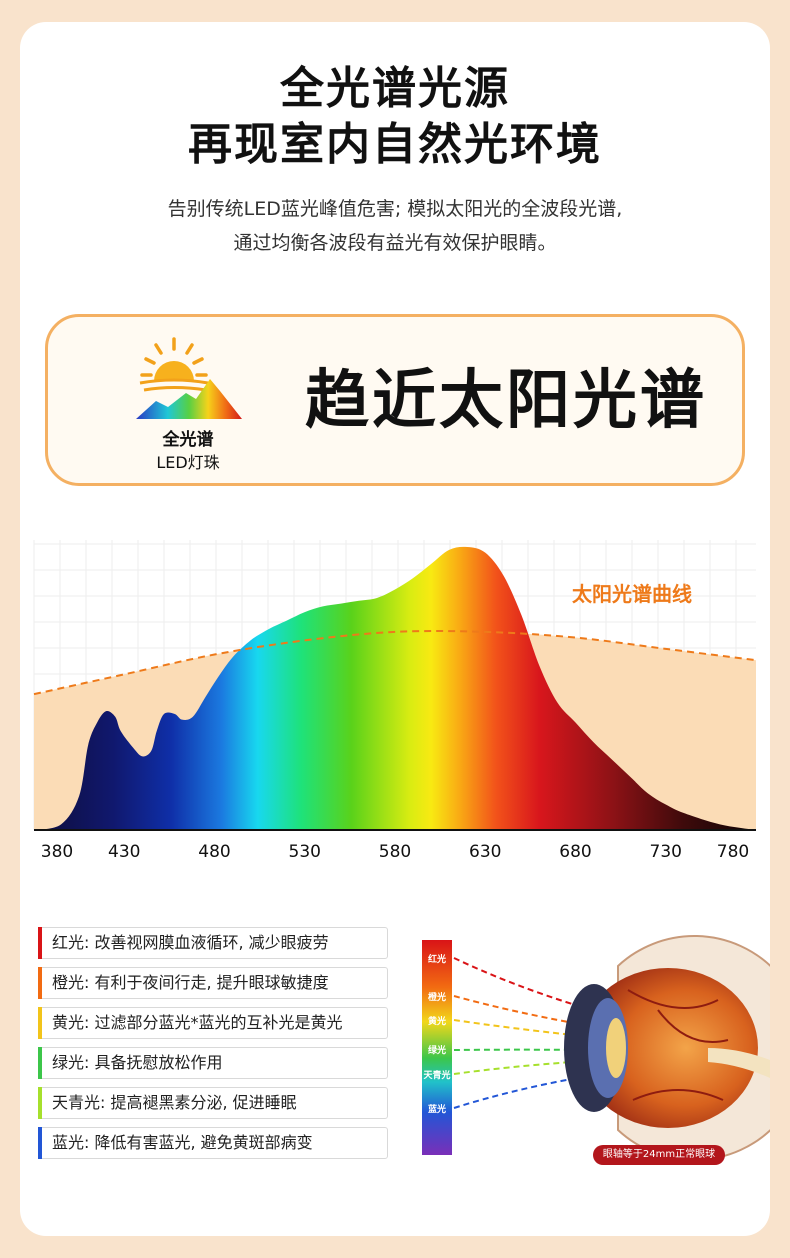 The width and height of the screenshot is (790, 1258). I want to click on eyeball-icon, so click(611, 1048).